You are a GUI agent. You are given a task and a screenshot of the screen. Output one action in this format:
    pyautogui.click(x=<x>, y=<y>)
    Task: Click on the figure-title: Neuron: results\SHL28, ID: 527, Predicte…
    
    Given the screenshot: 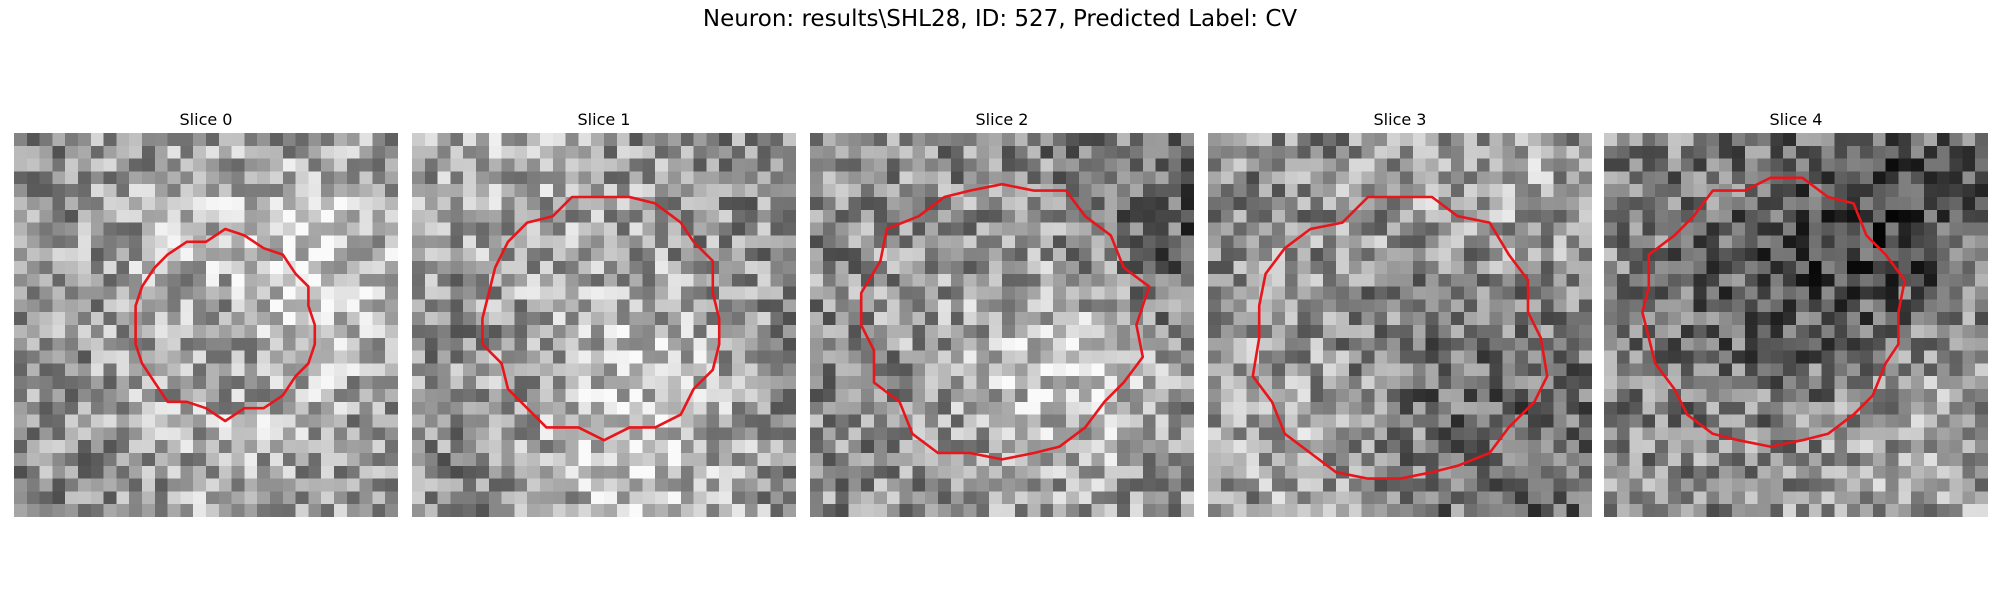 What is the action you would take?
    pyautogui.click(x=1000, y=19)
    